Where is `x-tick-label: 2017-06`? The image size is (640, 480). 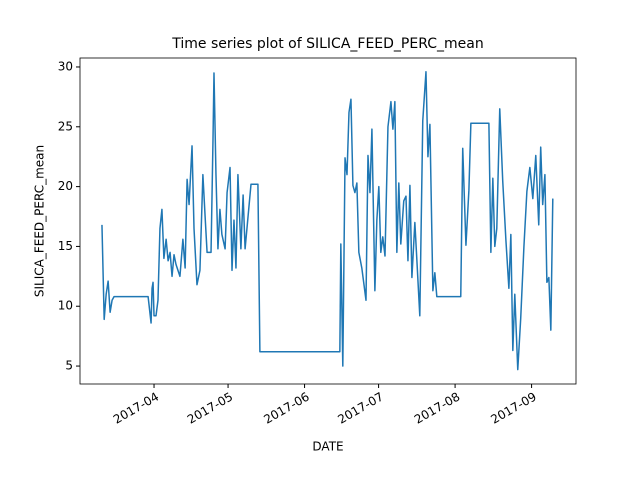
x-tick-label: 2017-06 is located at coordinates (286, 408).